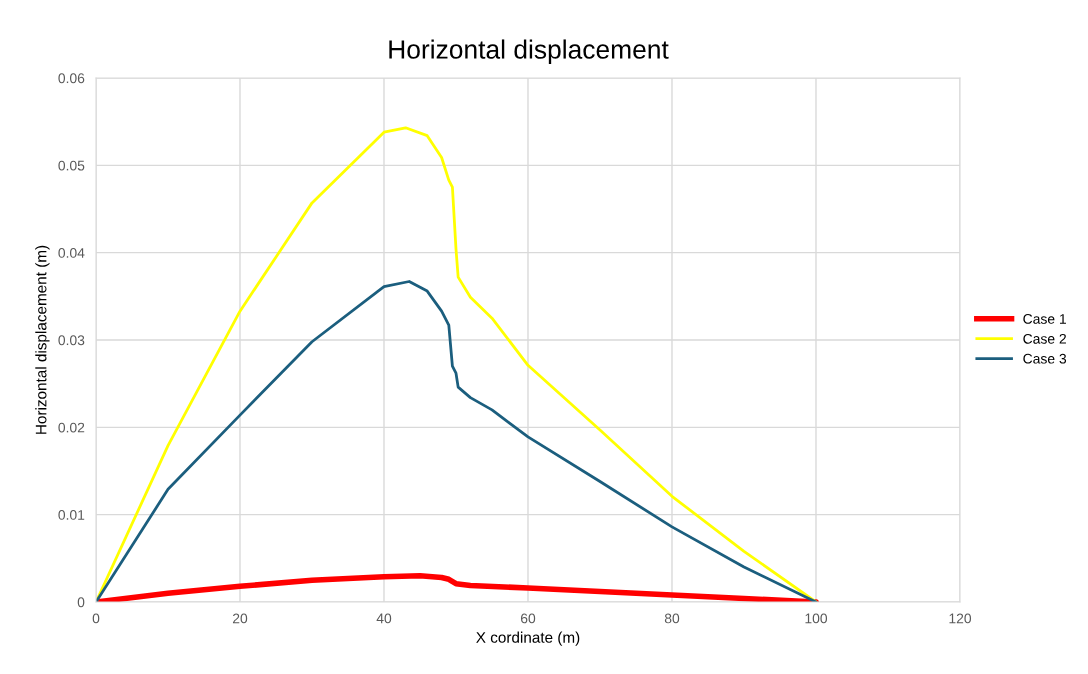 The width and height of the screenshot is (1088, 674). Describe the element at coordinates (528, 638) in the screenshot. I see `x-axis-title: X cordinate (m)` at that location.